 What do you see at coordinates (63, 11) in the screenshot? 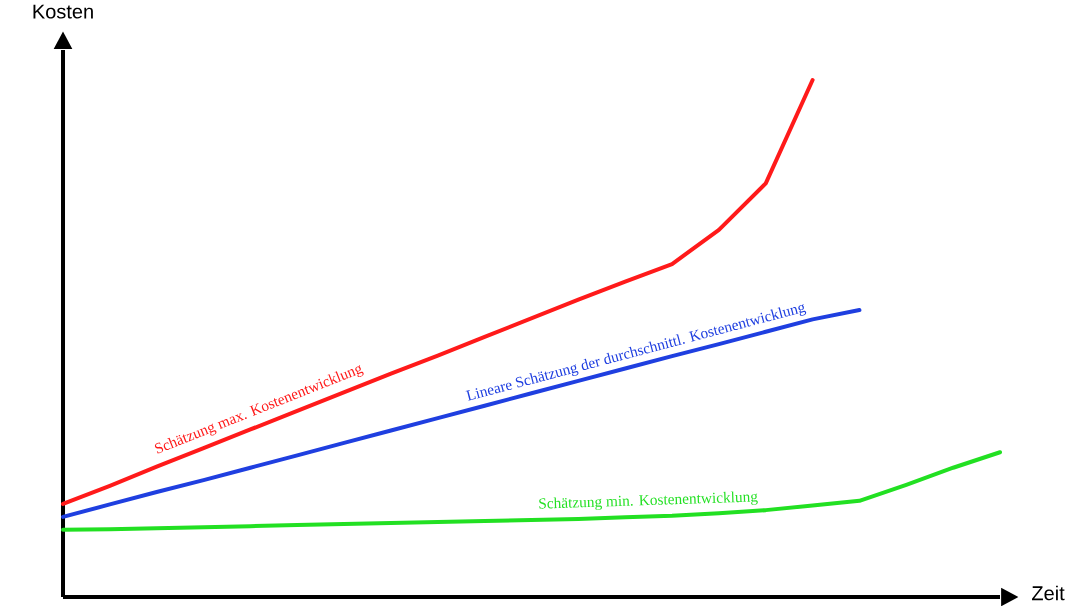
I see `y-axis-title: Kosten` at bounding box center [63, 11].